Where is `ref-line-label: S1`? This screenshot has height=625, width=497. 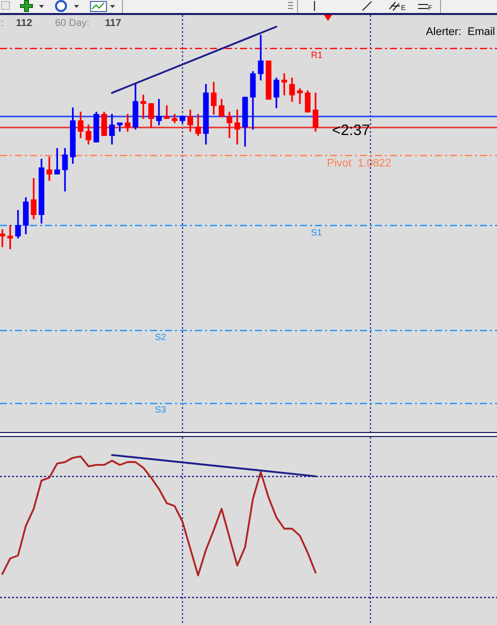 ref-line-label: S1 is located at coordinates (316, 232).